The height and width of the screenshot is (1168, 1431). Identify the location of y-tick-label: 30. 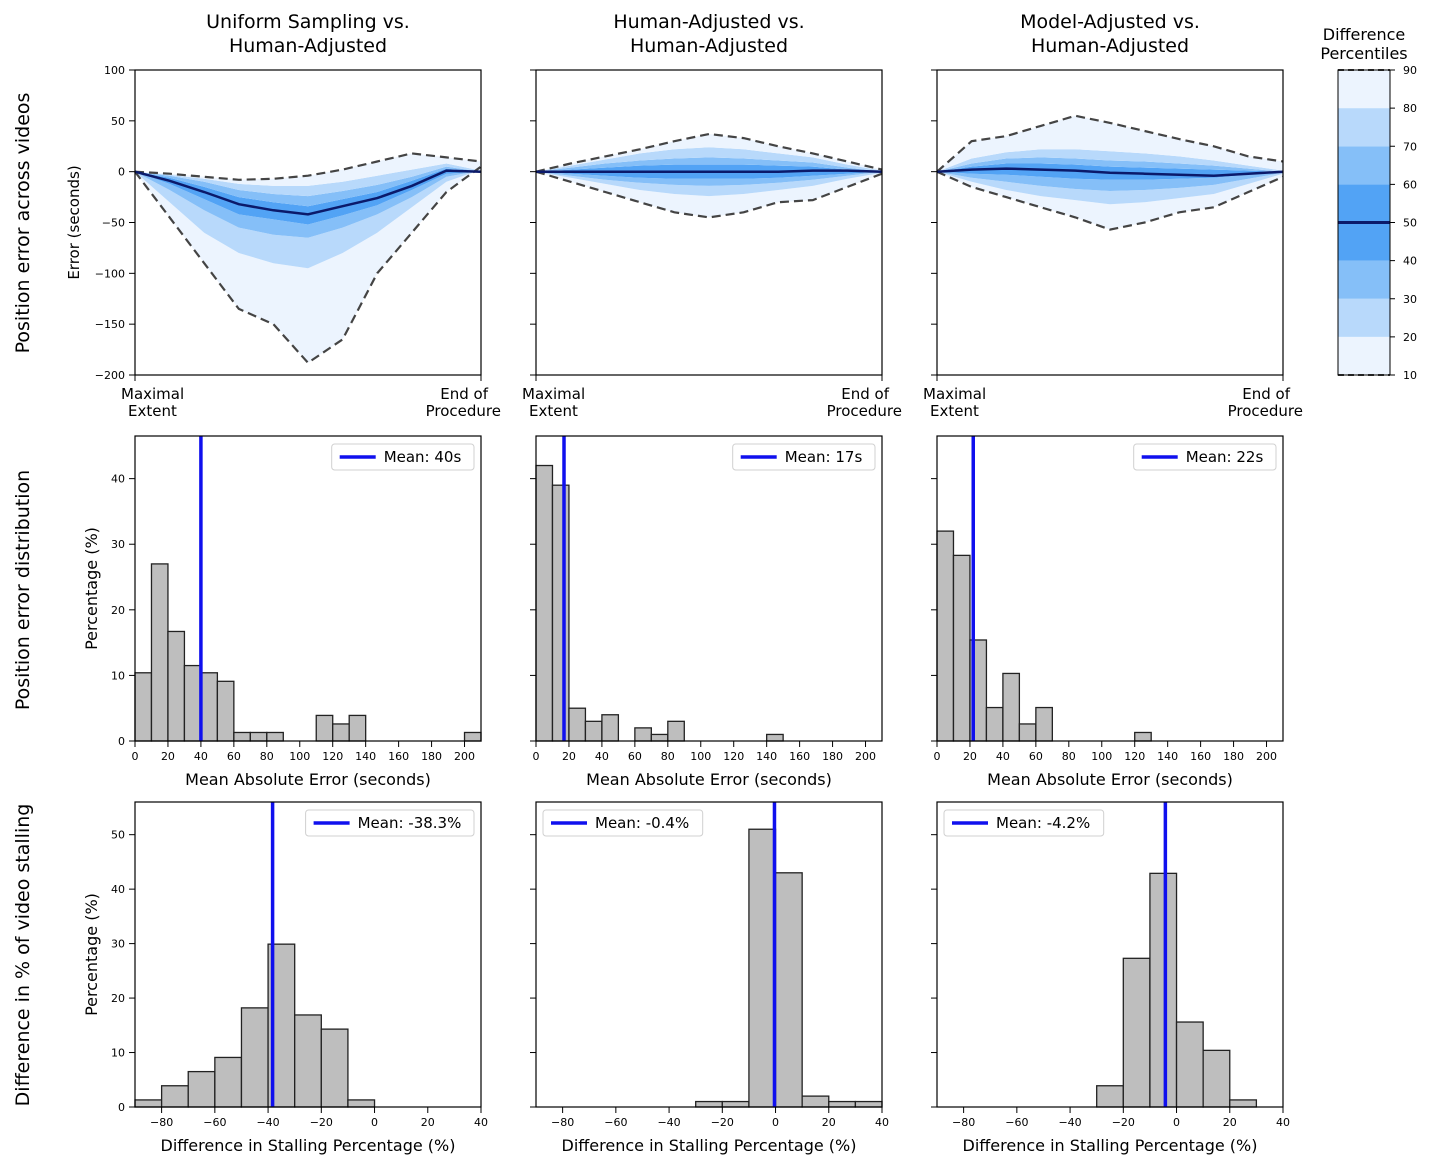
(118, 544).